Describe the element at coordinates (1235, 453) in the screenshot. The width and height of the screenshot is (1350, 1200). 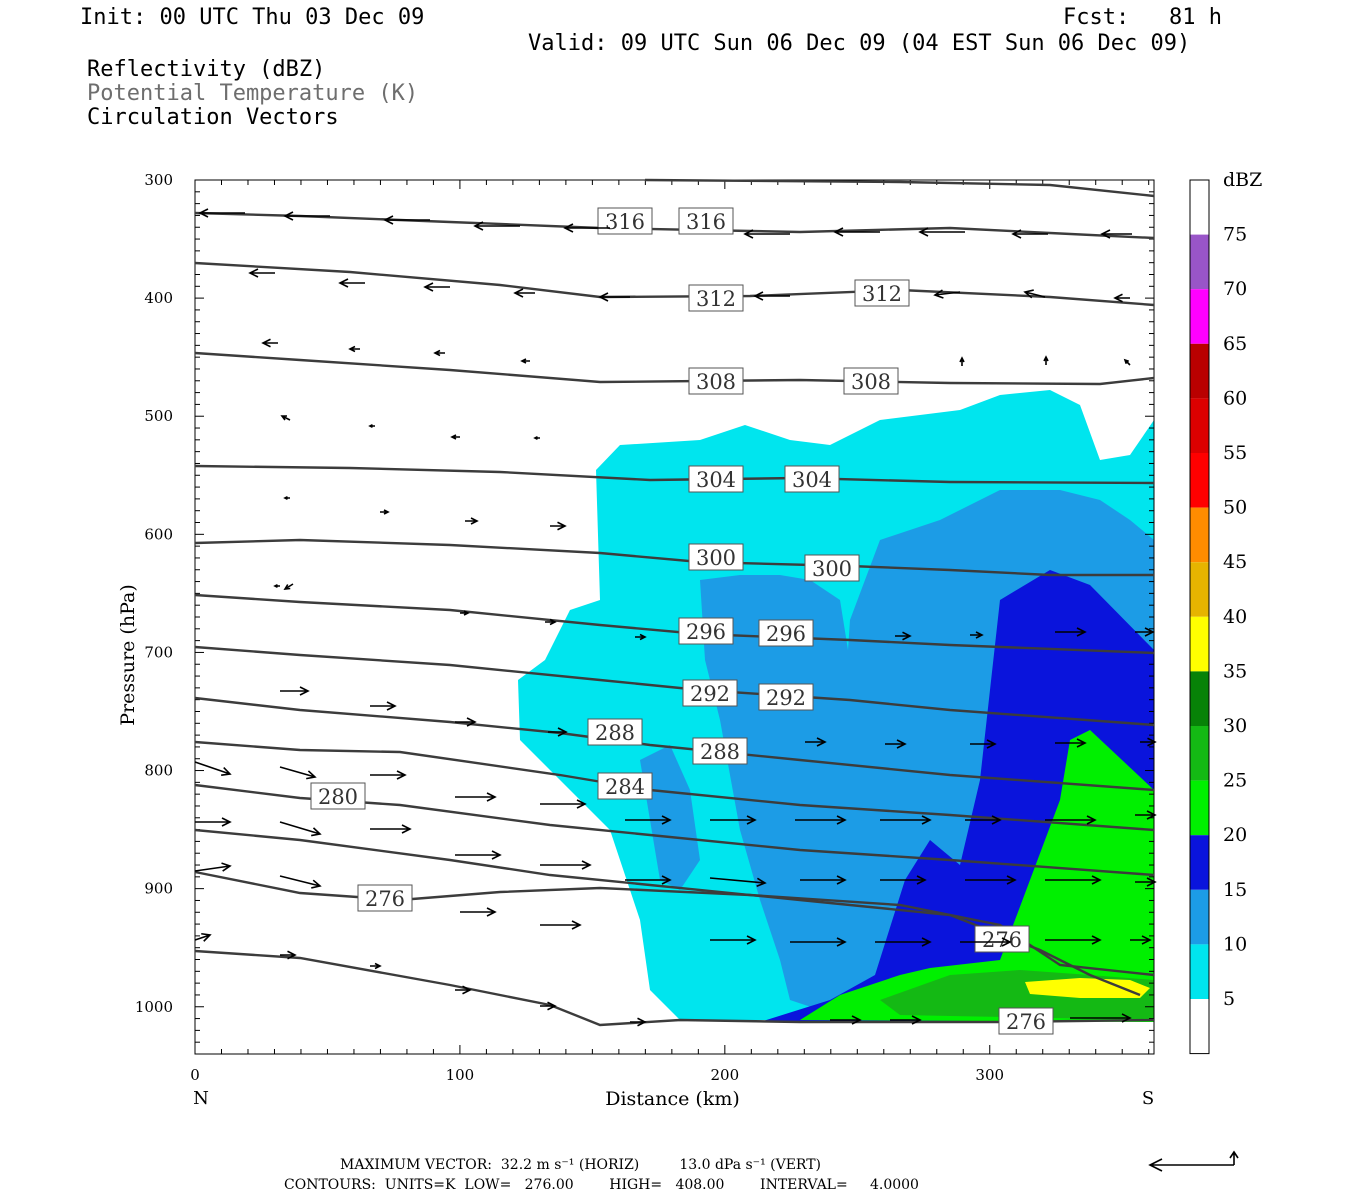
I see `colorbar-level-label: 55` at that location.